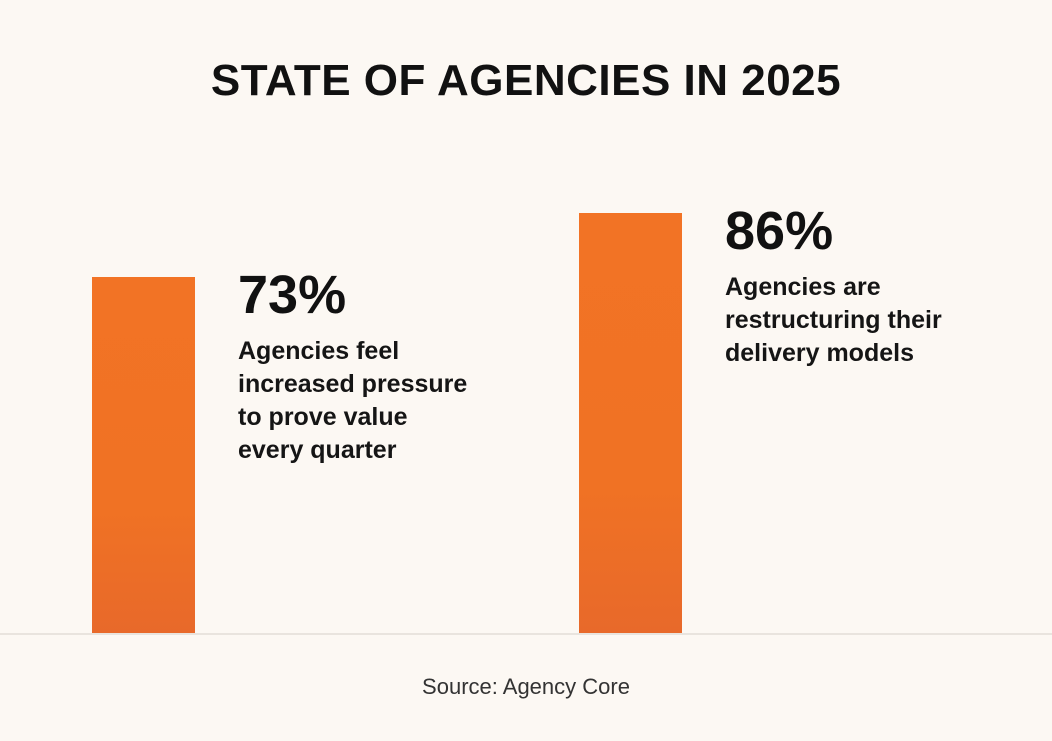 The image size is (1052, 741). Describe the element at coordinates (353, 383) in the screenshot. I see `description-line: increased pressure` at that location.